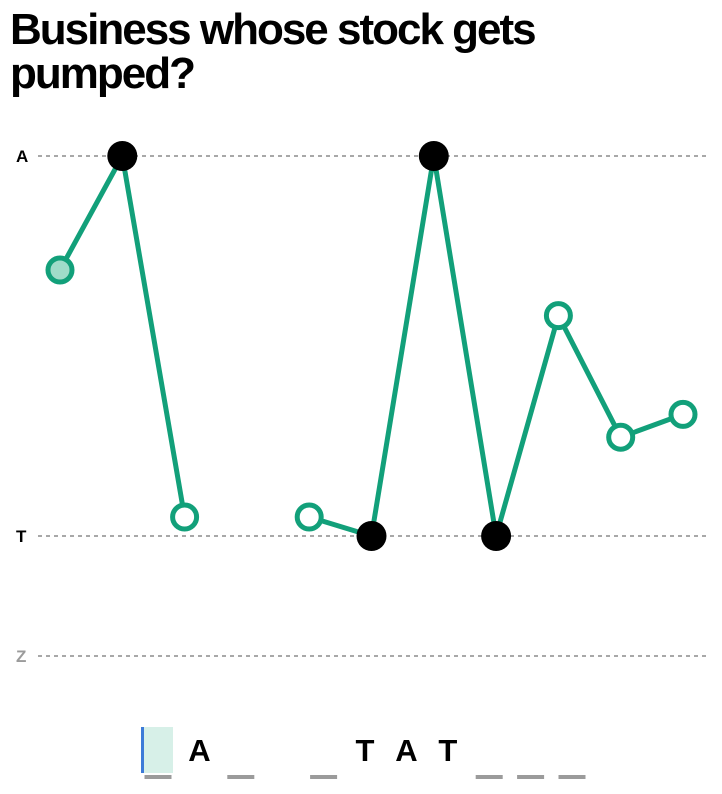 This screenshot has width=722, height=794. Describe the element at coordinates (60, 270) in the screenshot. I see `active-guess-point` at that location.